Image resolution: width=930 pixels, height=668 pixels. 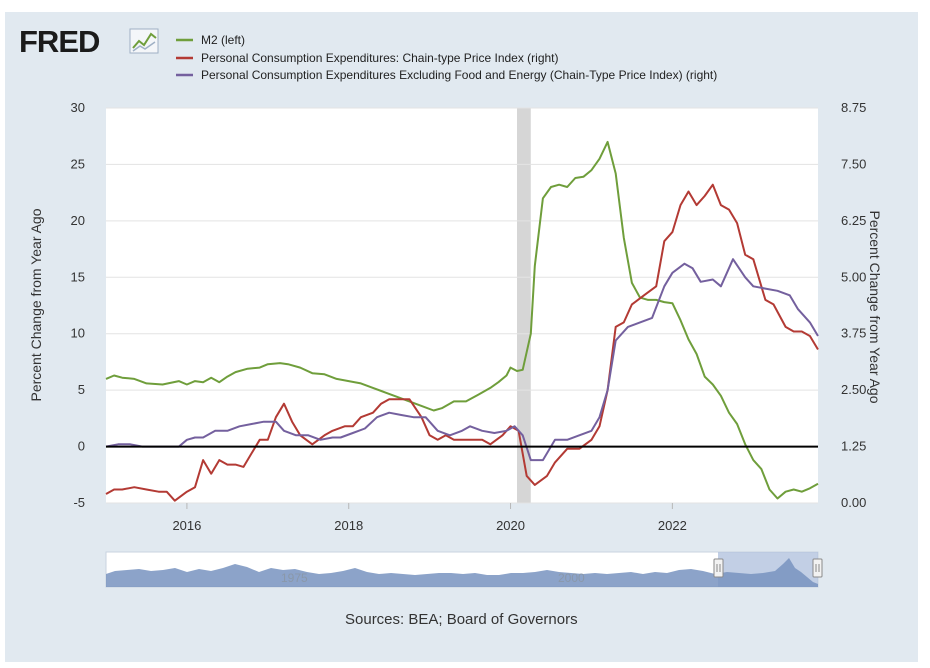 I want to click on navigator-label-2000: 2000, so click(x=571, y=578).